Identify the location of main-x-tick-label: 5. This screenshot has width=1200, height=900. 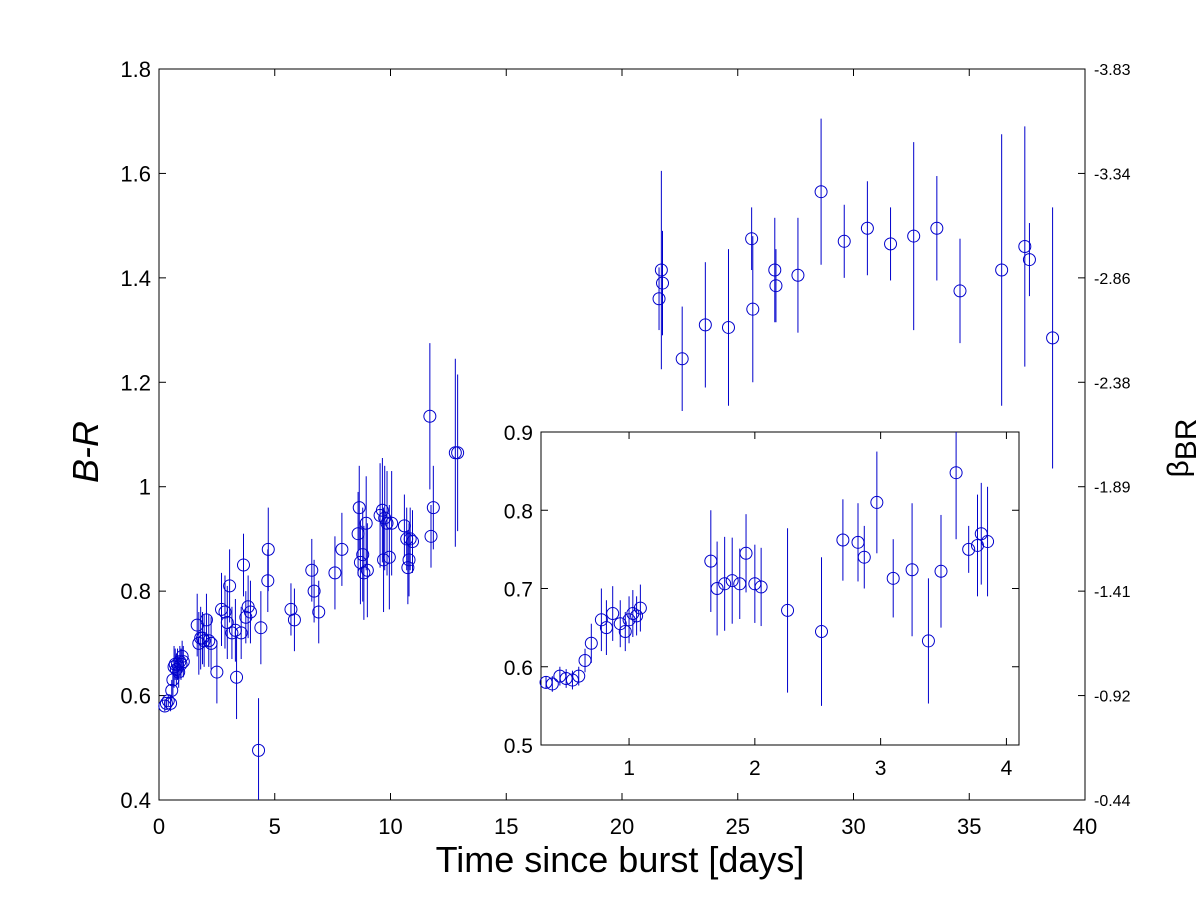
(275, 826).